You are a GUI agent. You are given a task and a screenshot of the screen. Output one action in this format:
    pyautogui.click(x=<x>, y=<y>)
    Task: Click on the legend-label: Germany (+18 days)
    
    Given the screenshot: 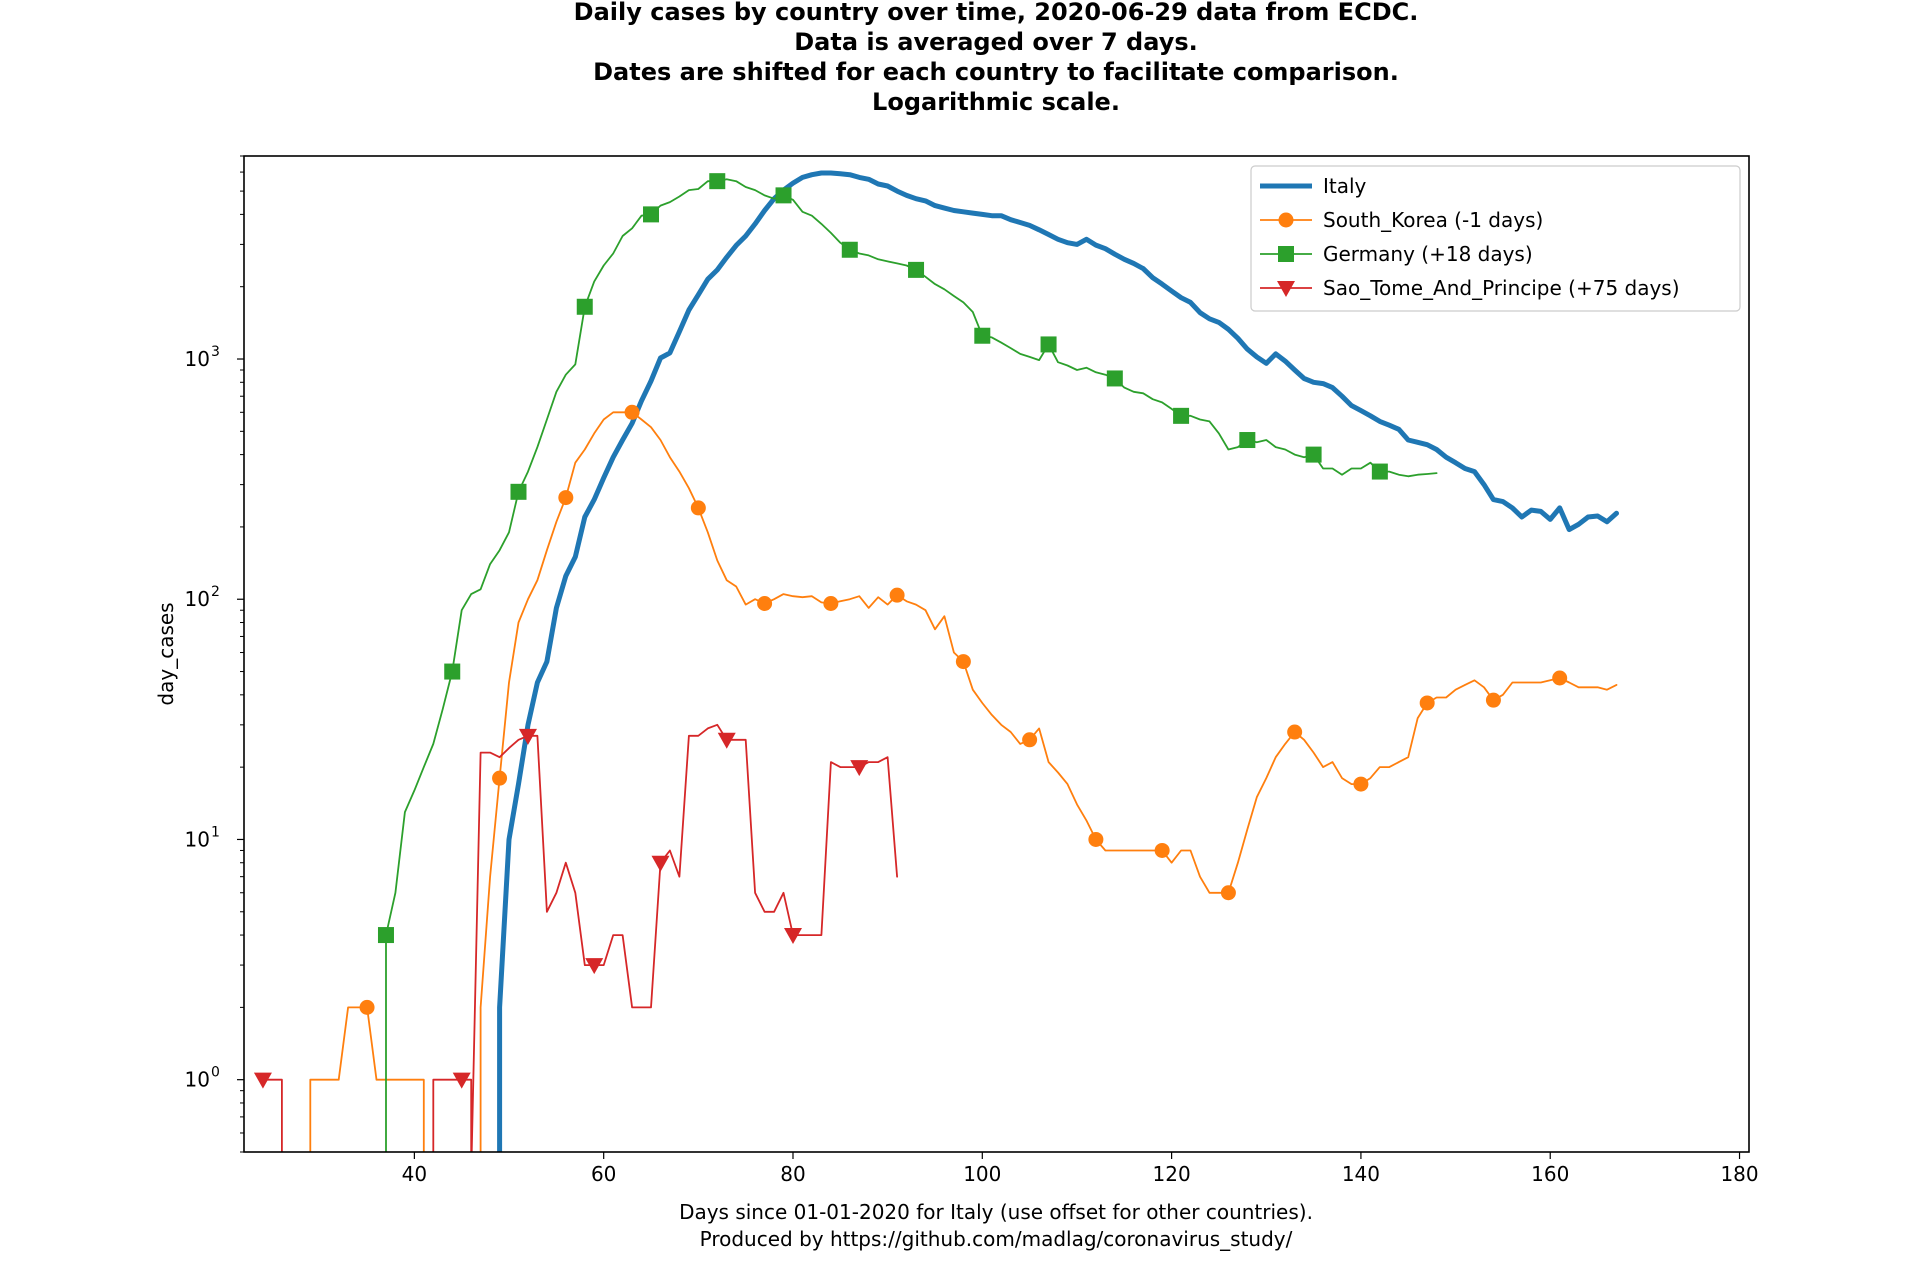 What is the action you would take?
    pyautogui.click(x=1428, y=254)
    